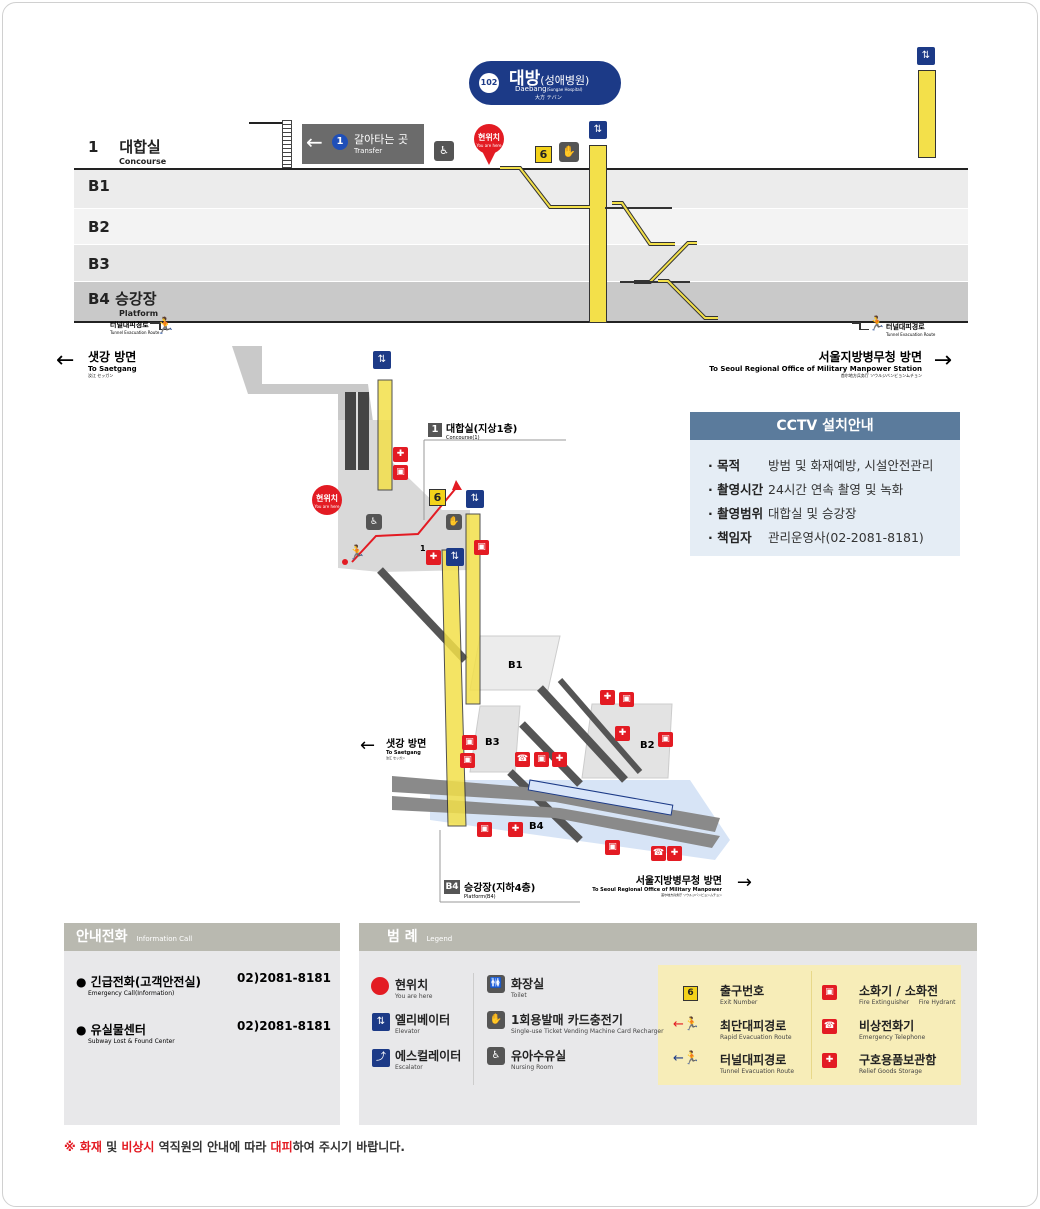 The image size is (1040, 1209). I want to click on iso-right-dir-jp: 首尔地方兵务厅 ソウルジバンビョンムチョン, so click(691, 895).